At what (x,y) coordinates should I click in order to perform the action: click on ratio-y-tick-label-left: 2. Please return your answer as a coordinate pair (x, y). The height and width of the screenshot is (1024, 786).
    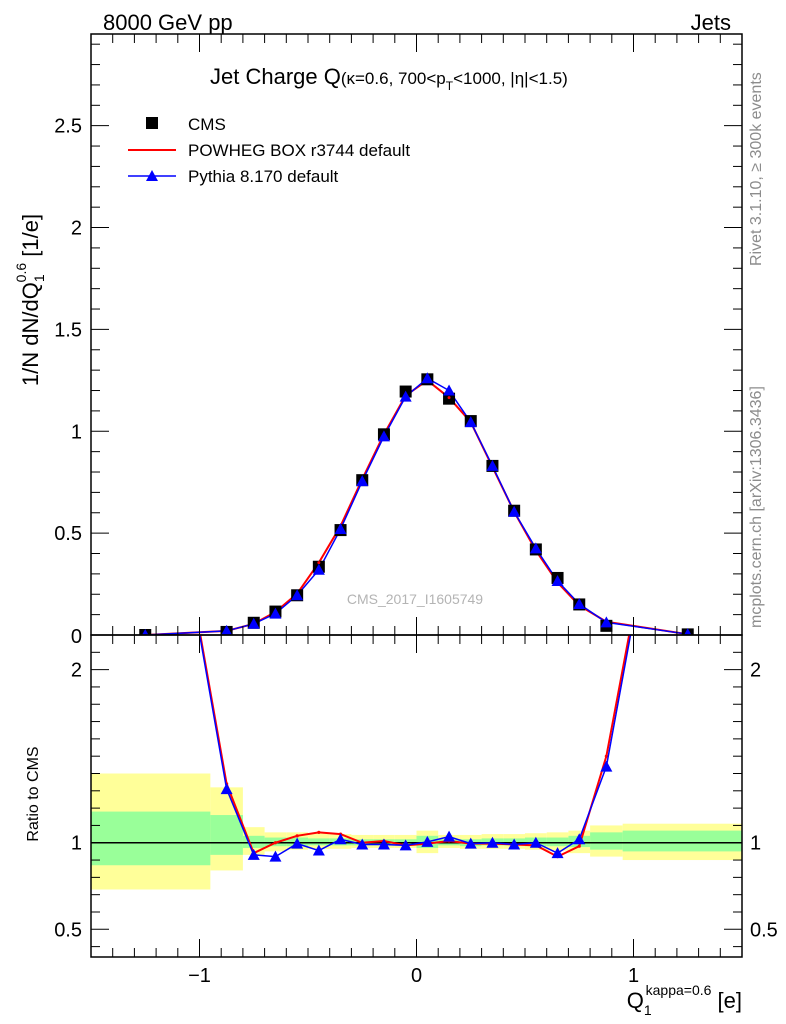
    Looking at the image, I should click on (76, 671).